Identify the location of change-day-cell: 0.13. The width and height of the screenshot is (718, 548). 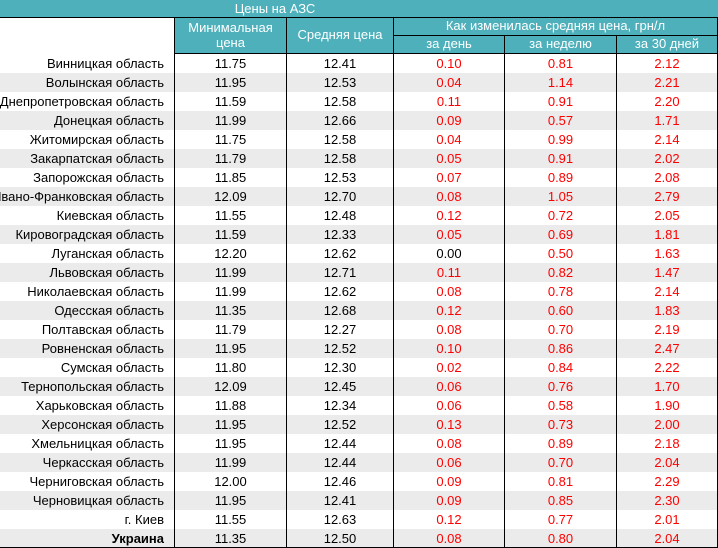
(449, 424).